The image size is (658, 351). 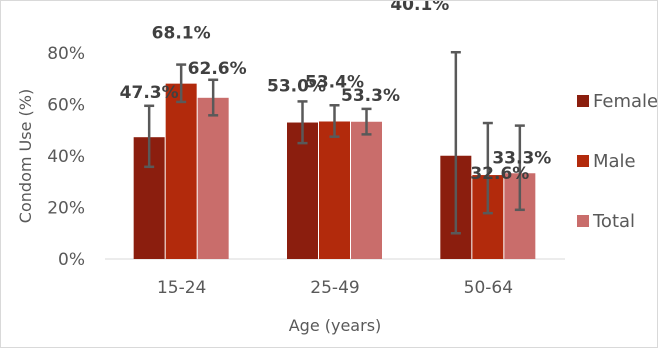 I want to click on y-tick-label: 80%, so click(x=66, y=54).